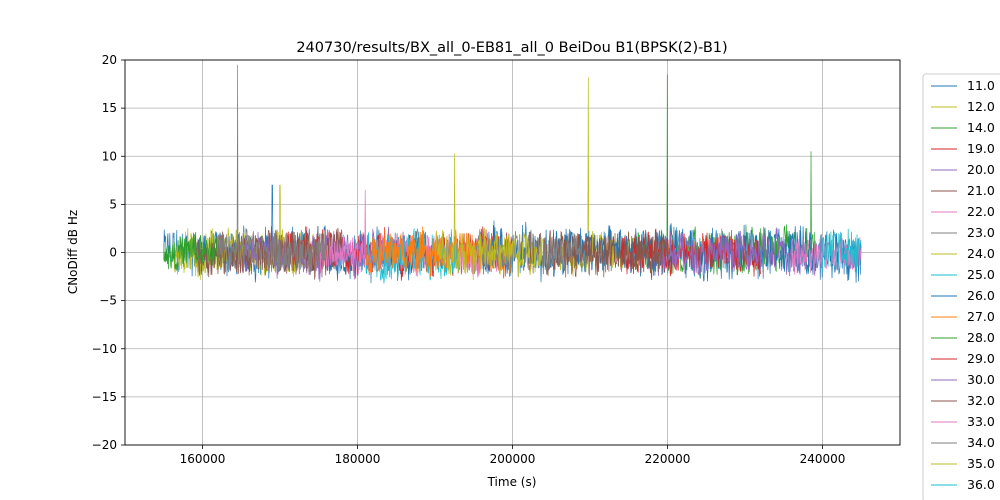  What do you see at coordinates (104, 349) in the screenshot?
I see `y-tick-label: −10` at bounding box center [104, 349].